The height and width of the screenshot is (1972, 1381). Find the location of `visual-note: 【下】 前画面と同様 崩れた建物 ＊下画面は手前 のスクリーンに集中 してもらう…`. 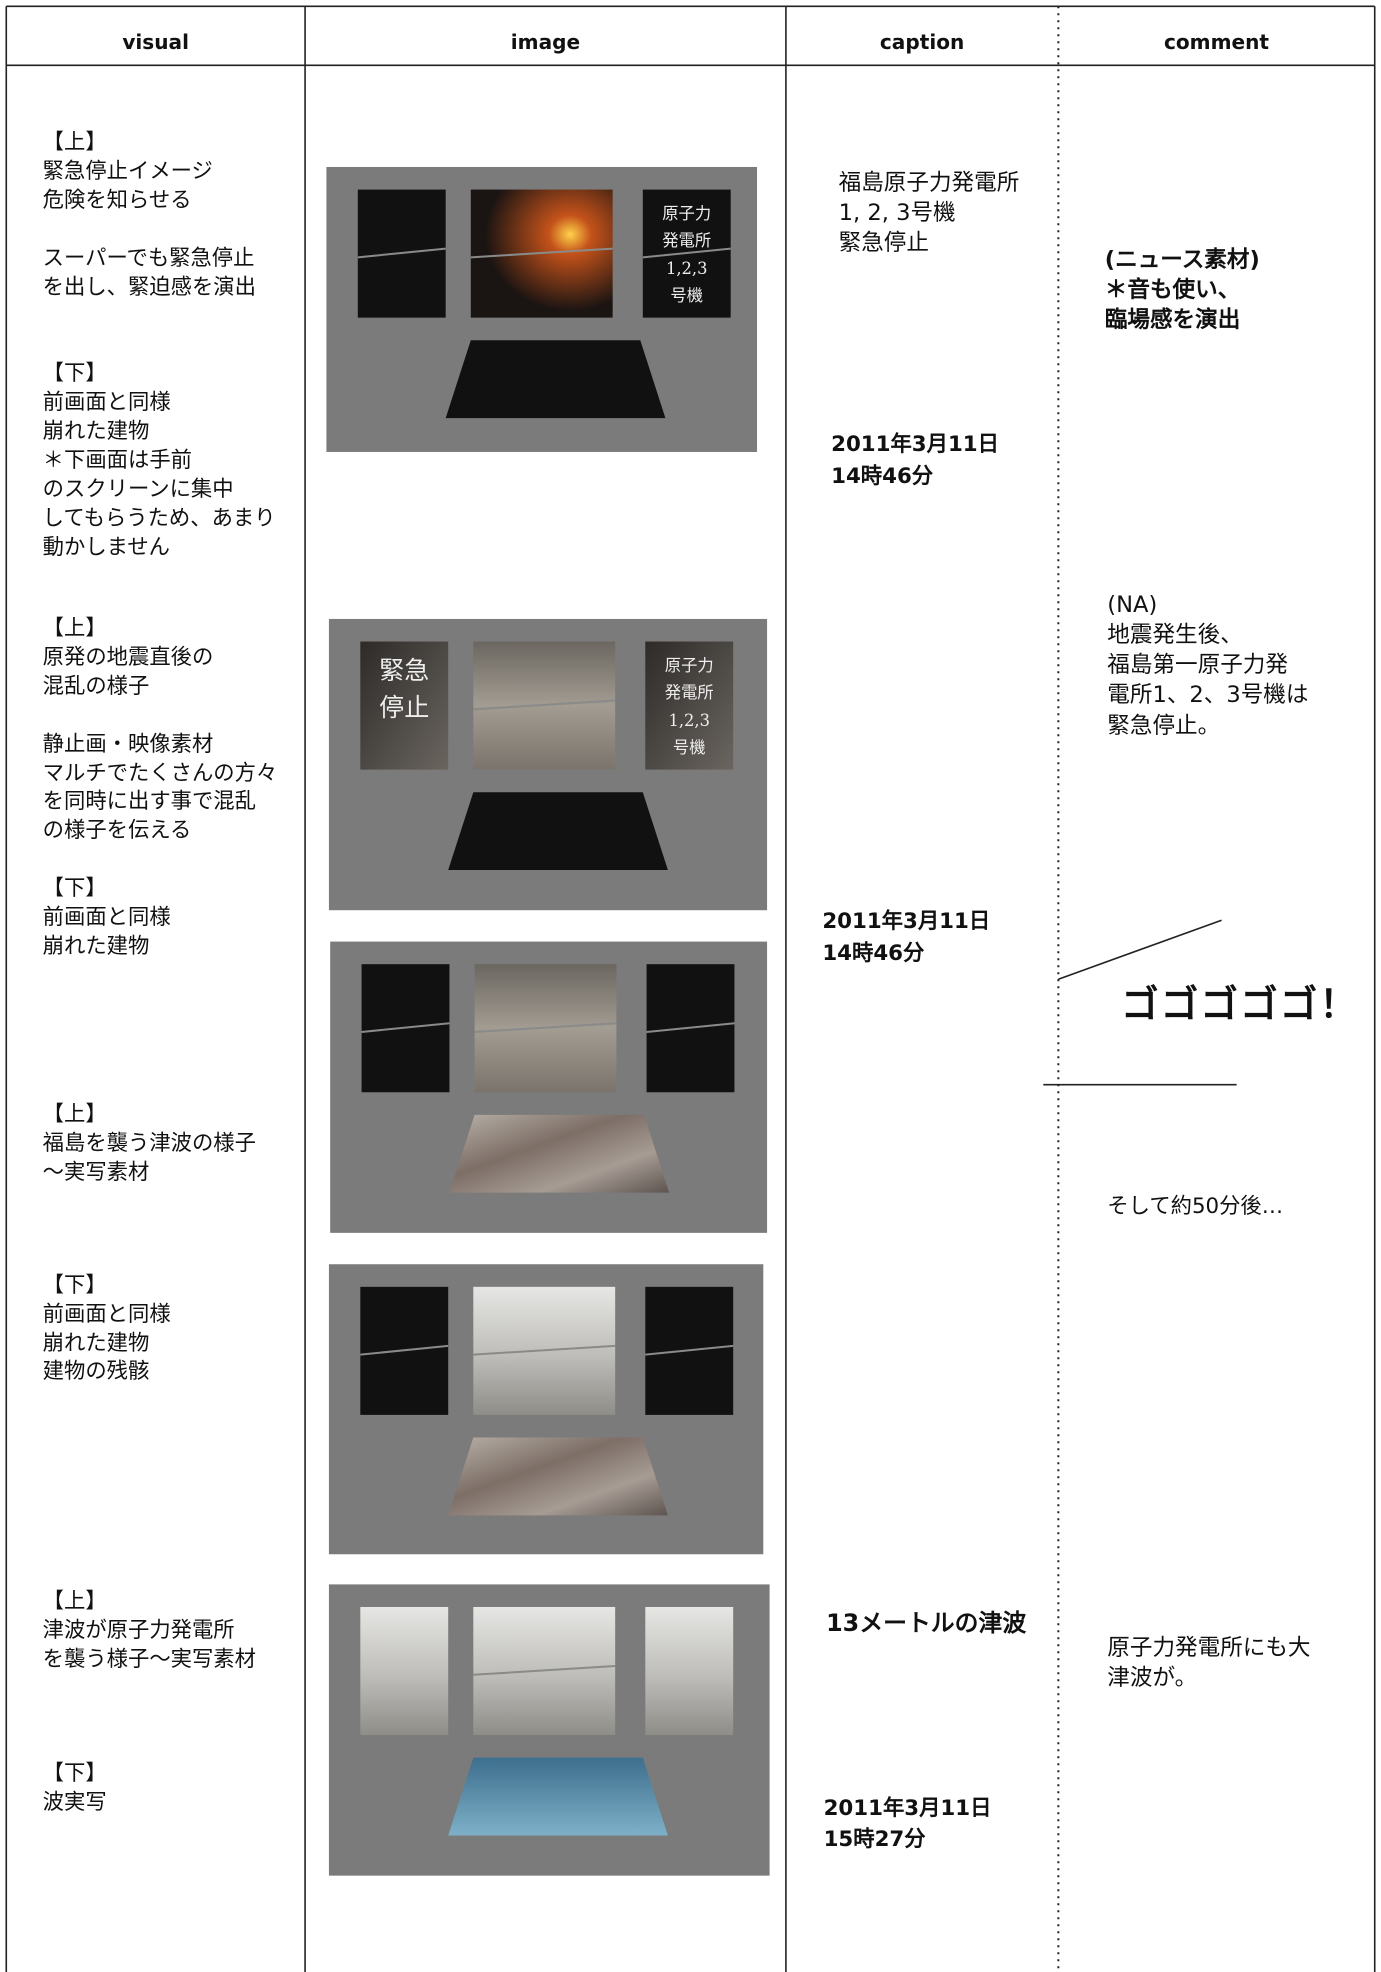

visual-note: 【下】 前画面と同様 崩れた建物 ＊下画面は手前 のスクリーンに集中 してもらう… is located at coordinates (159, 460).